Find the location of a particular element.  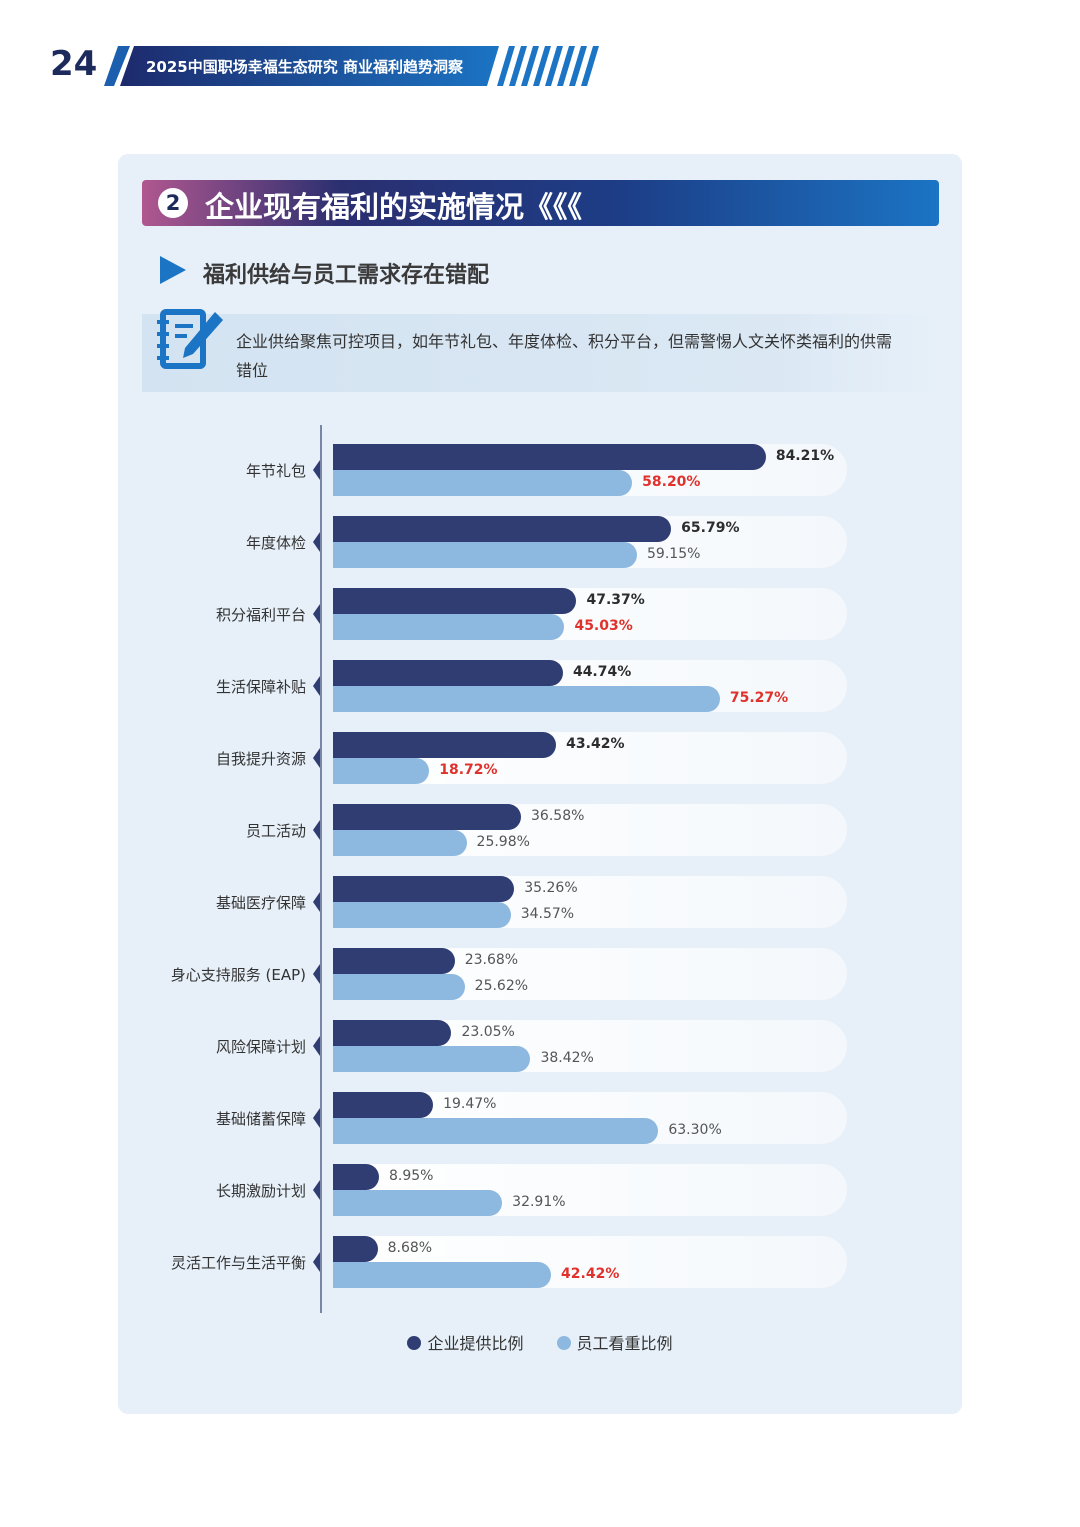

note-box is located at coordinates (540, 353).